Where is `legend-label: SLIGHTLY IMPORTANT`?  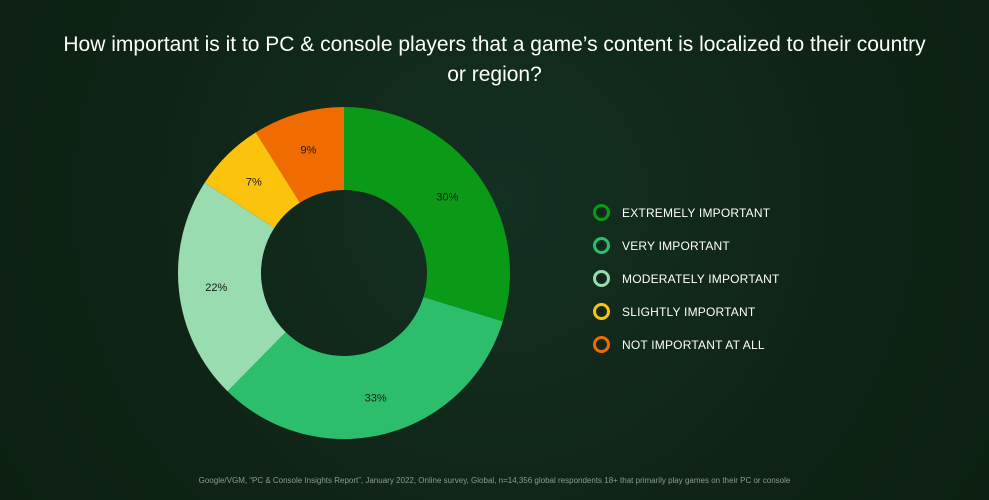
legend-label: SLIGHTLY IMPORTANT is located at coordinates (689, 311).